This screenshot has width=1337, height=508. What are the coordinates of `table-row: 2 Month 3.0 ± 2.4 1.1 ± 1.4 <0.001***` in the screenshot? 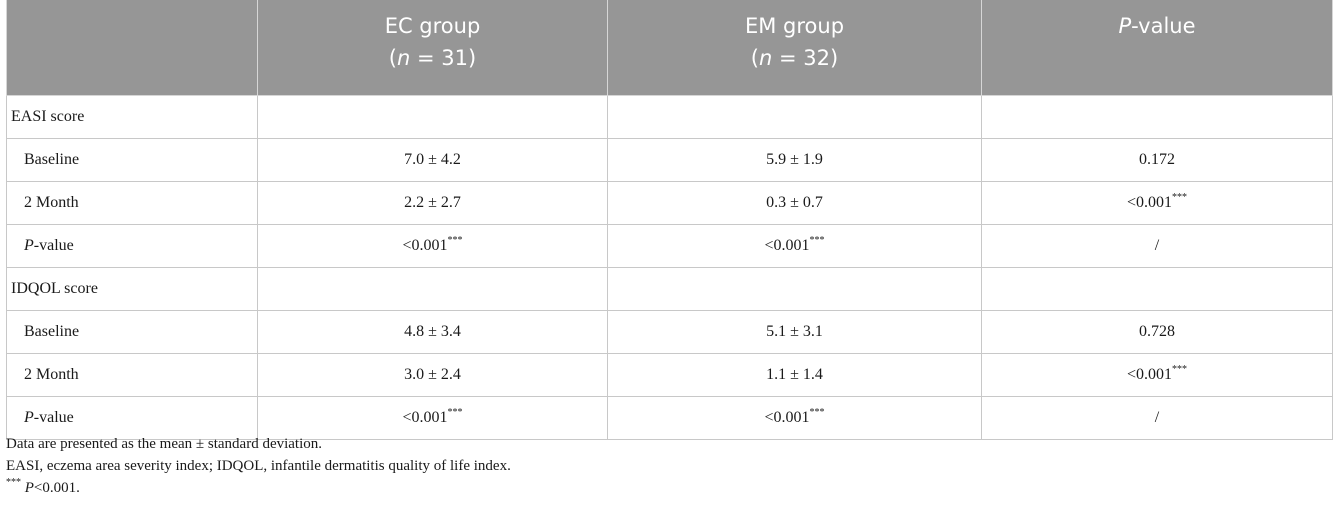 It's located at (669, 375).